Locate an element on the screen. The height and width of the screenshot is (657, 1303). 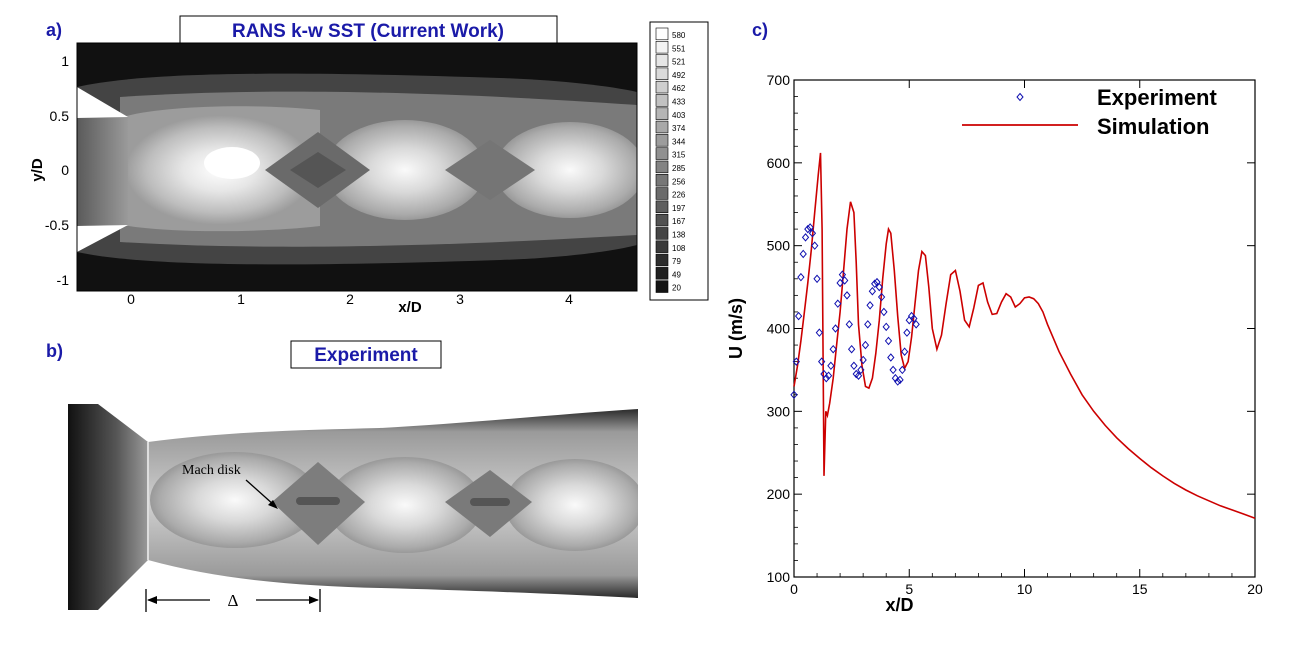
x-tick-label: 1 is located at coordinates (241, 299).